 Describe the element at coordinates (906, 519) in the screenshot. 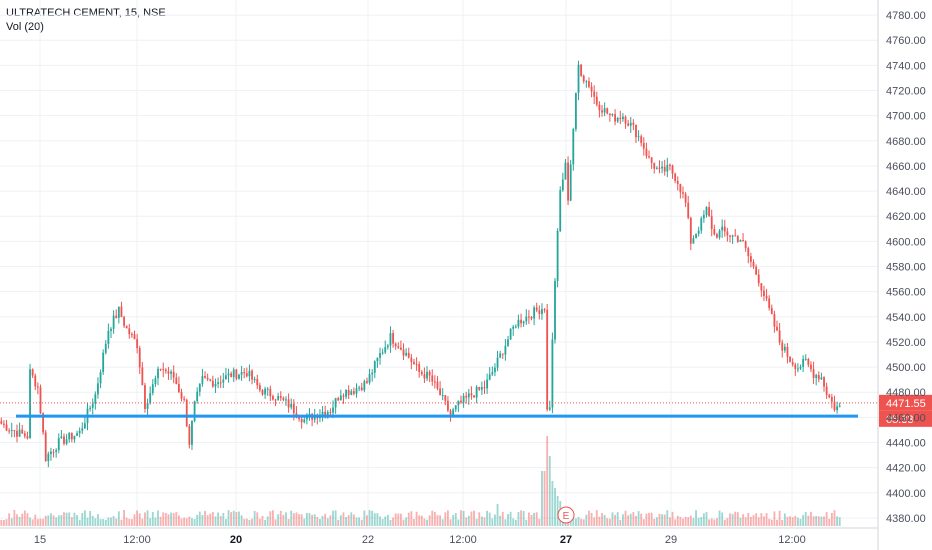

I see `price-tick-label: 4380.00` at that location.